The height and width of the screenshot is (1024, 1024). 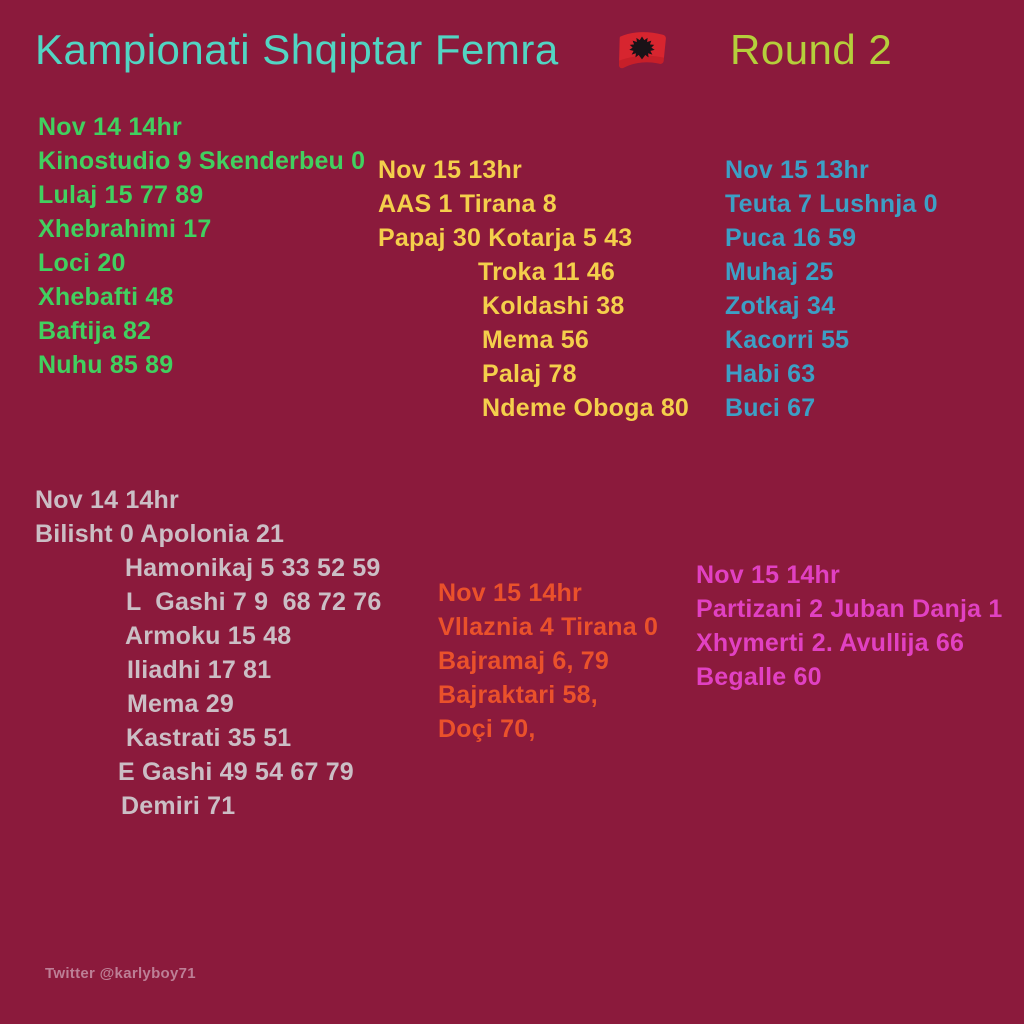 What do you see at coordinates (181, 704) in the screenshot?
I see `match-line: Mema 29` at bounding box center [181, 704].